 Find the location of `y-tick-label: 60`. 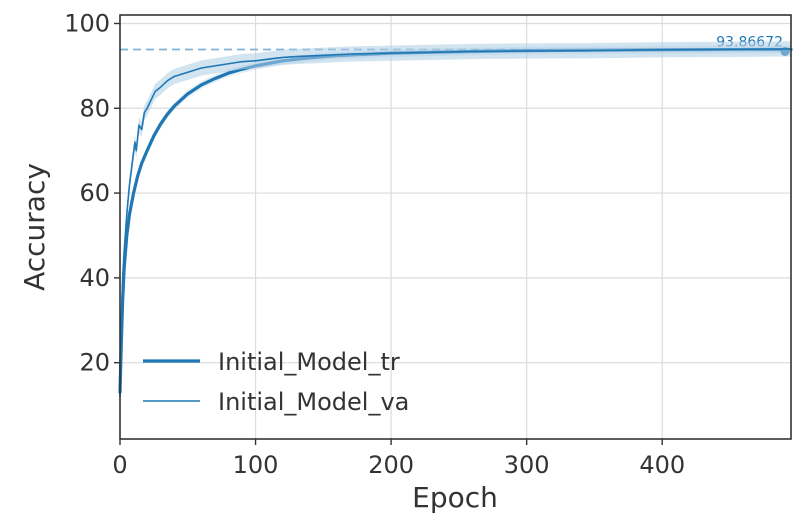

y-tick-label: 60 is located at coordinates (94, 193).